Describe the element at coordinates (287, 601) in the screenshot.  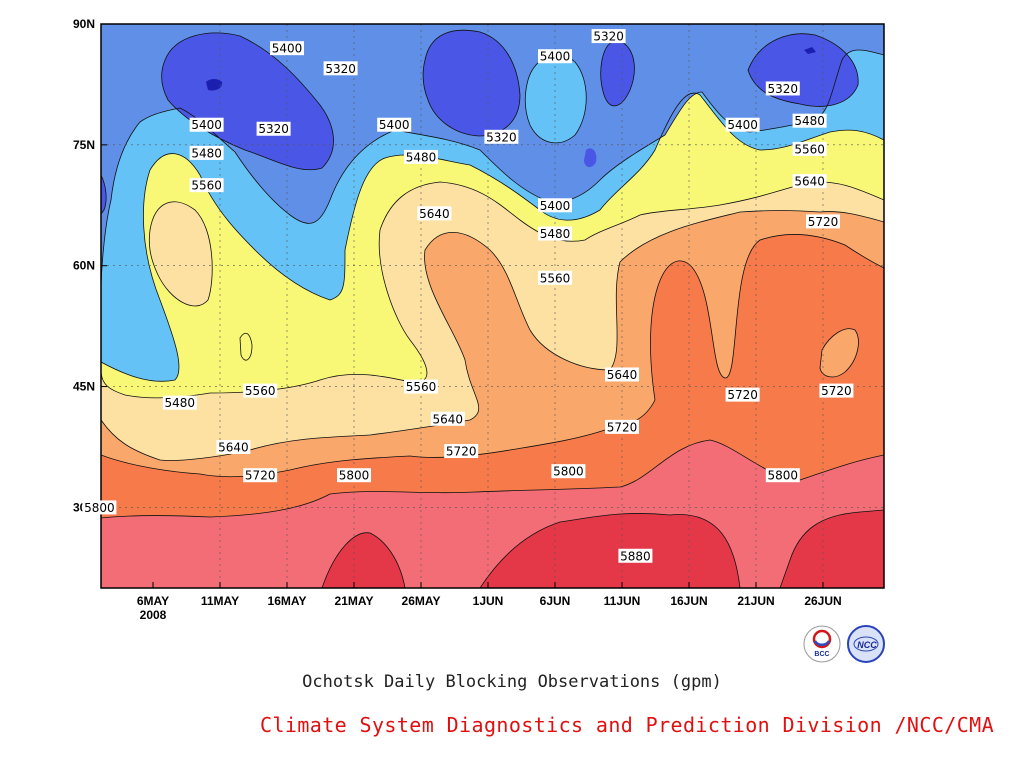
I see `x-tick-label: 16MAY` at that location.